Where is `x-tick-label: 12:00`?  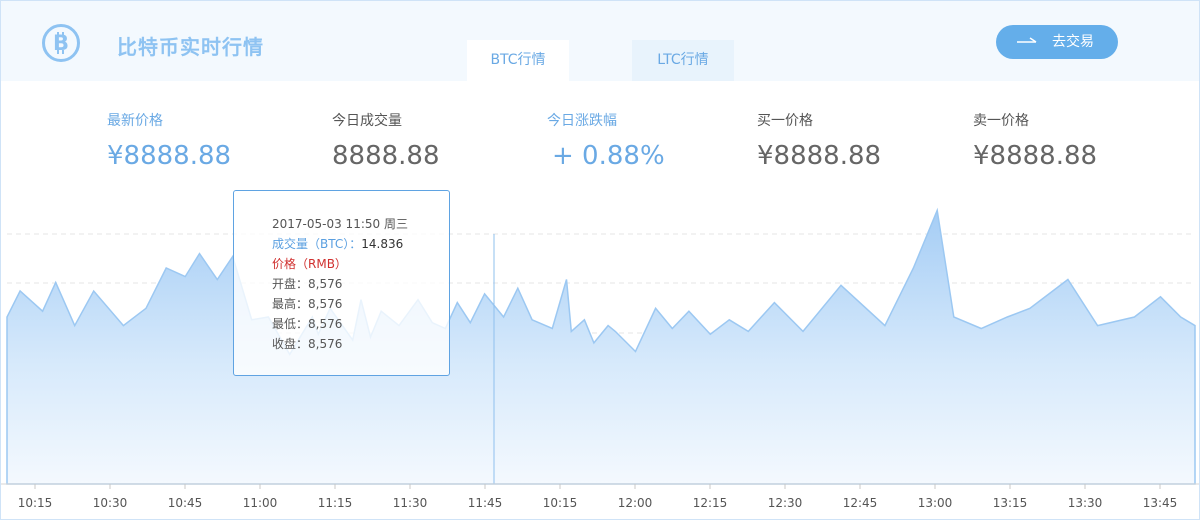 x-tick-label: 12:00 is located at coordinates (635, 503).